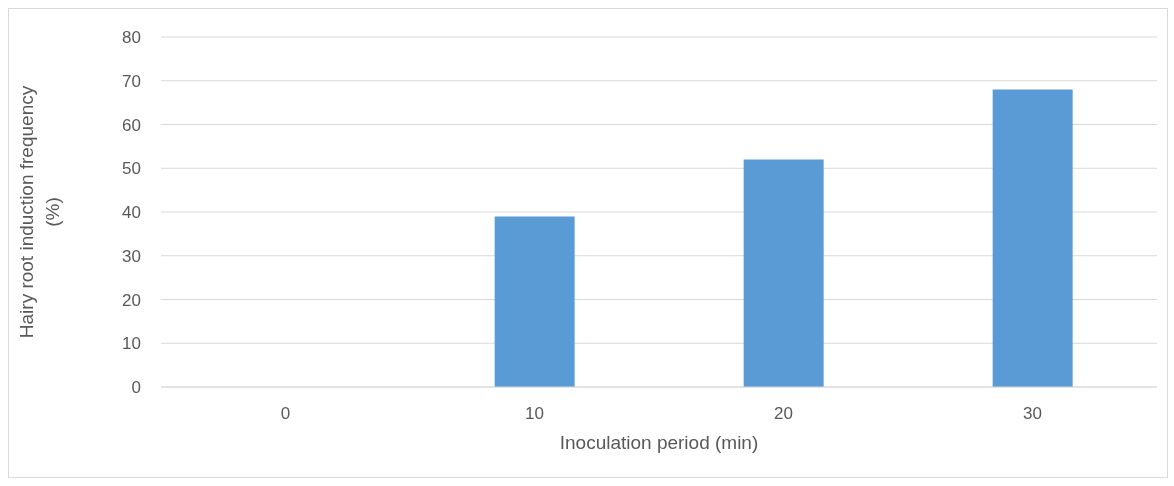 Image resolution: width=1174 pixels, height=486 pixels. What do you see at coordinates (285, 414) in the screenshot?
I see `x-tick-label: 0` at bounding box center [285, 414].